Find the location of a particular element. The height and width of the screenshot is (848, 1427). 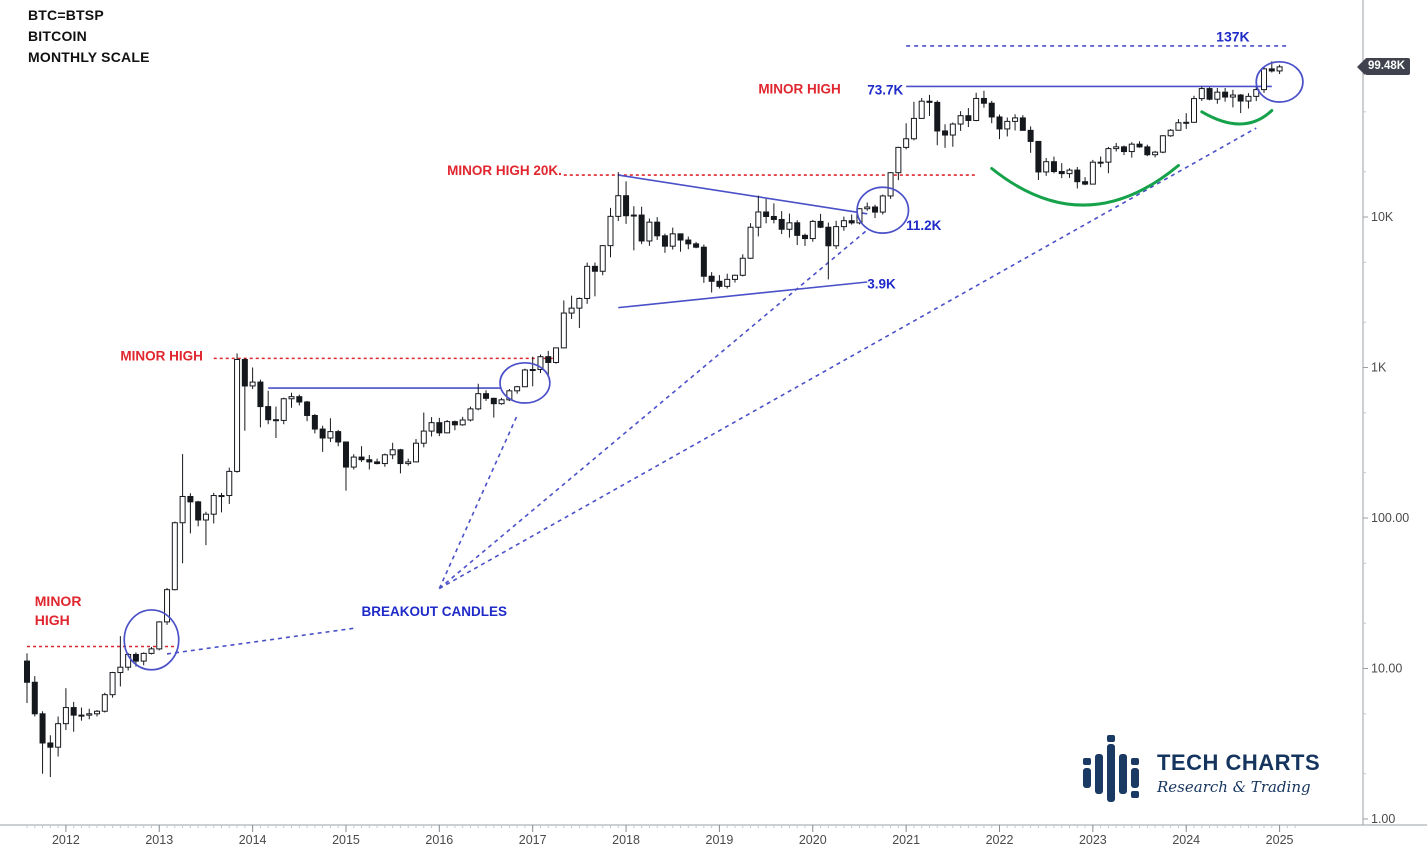

y-tick-label: 1.00 is located at coordinates (1383, 819).